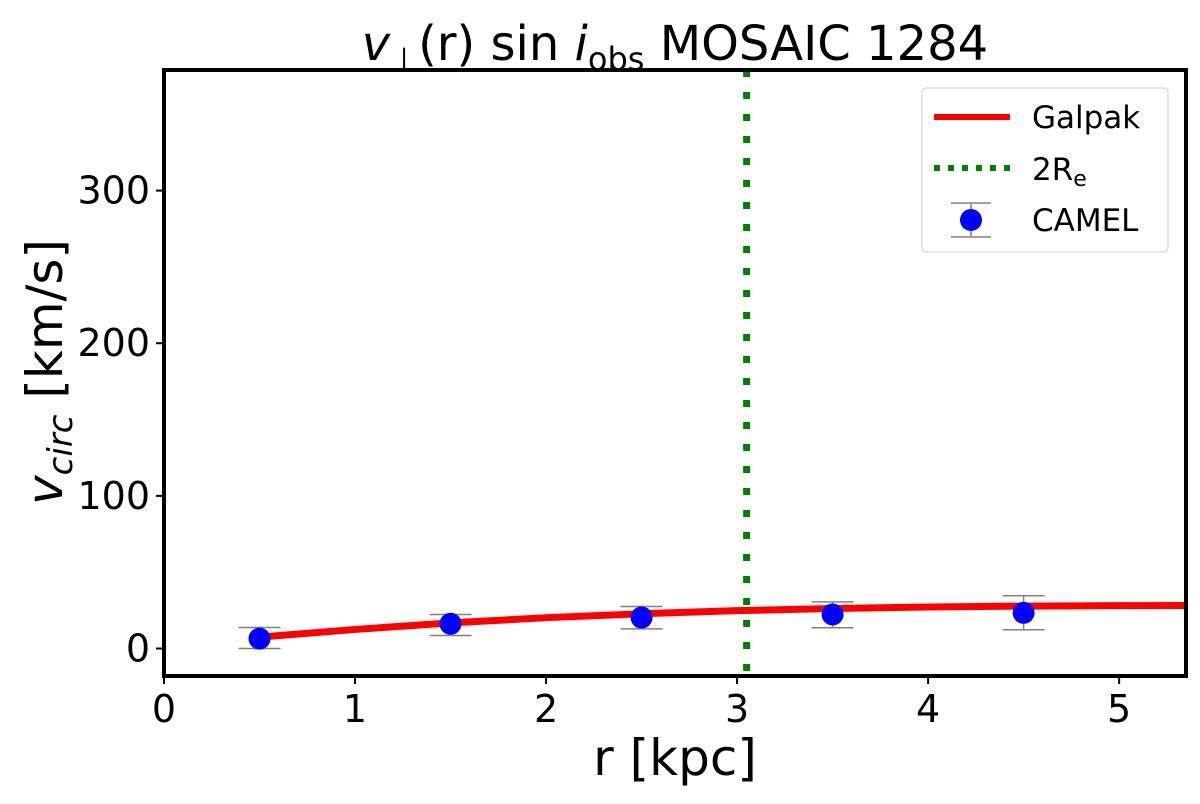 This screenshot has height=804, width=1200. I want to click on legend-galpak-label: Galpak, so click(1086, 118).